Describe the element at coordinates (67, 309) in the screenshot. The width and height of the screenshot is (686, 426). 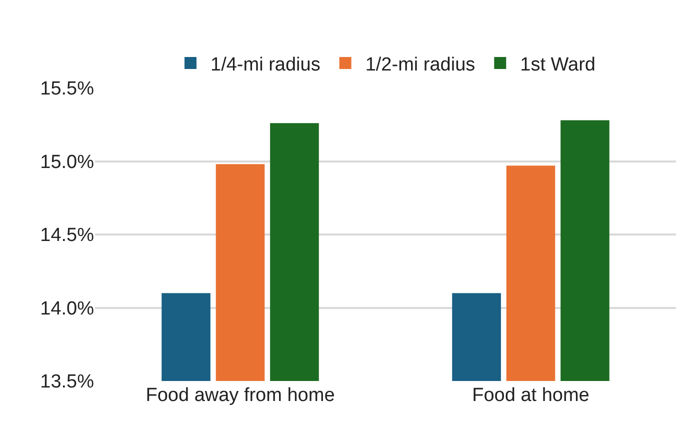
I see `y-tick-label: 14.0%` at that location.